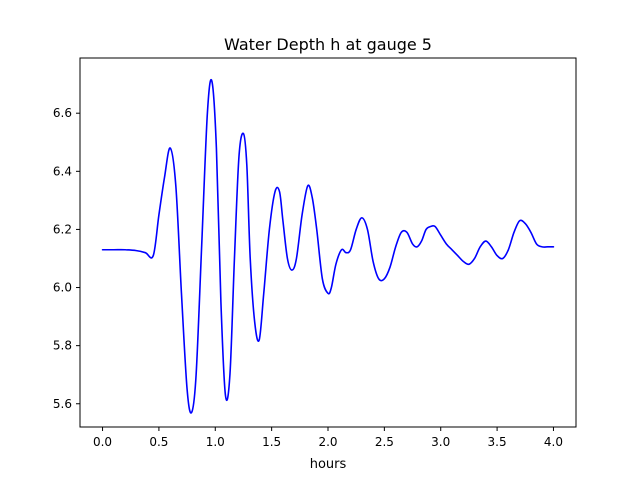 Image resolution: width=640 pixels, height=480 pixels. What do you see at coordinates (328, 464) in the screenshot?
I see `x-axis-label: hours` at bounding box center [328, 464].